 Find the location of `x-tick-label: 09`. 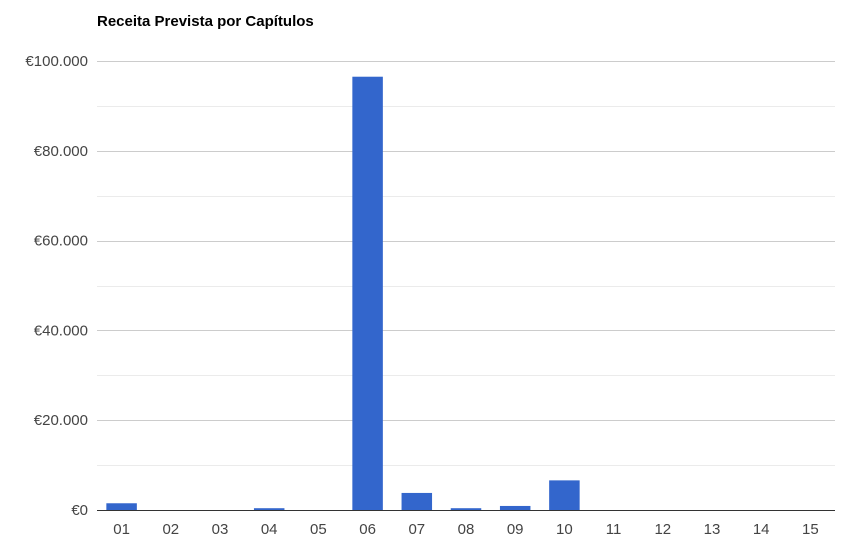

x-tick-label: 09 is located at coordinates (515, 529).